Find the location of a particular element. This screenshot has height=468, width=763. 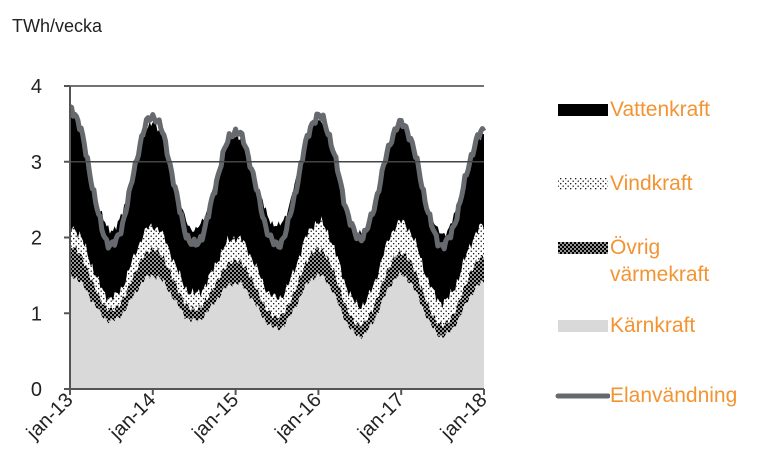

x-tick-label-jan-18: jan-18 is located at coordinates (464, 417).